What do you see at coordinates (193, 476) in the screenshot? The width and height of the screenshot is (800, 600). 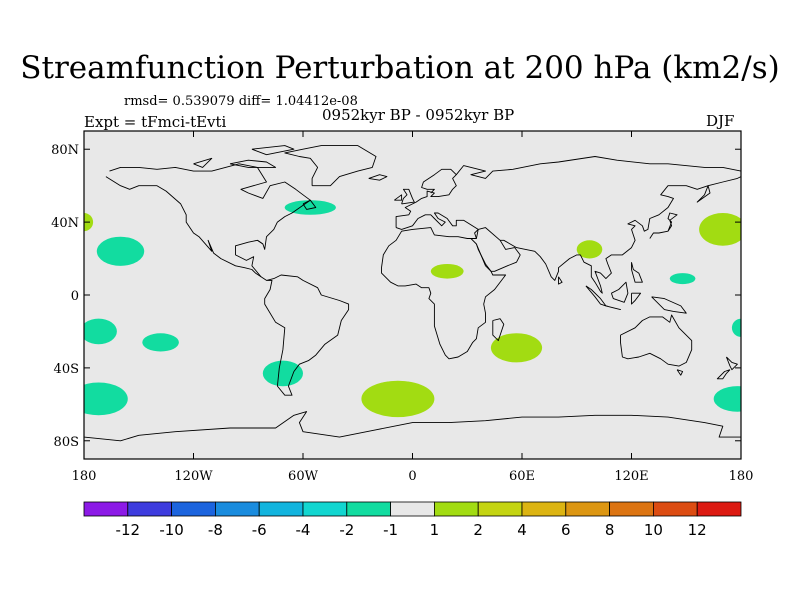 I see `lon-tick-label-1: 120W` at bounding box center [193, 476].